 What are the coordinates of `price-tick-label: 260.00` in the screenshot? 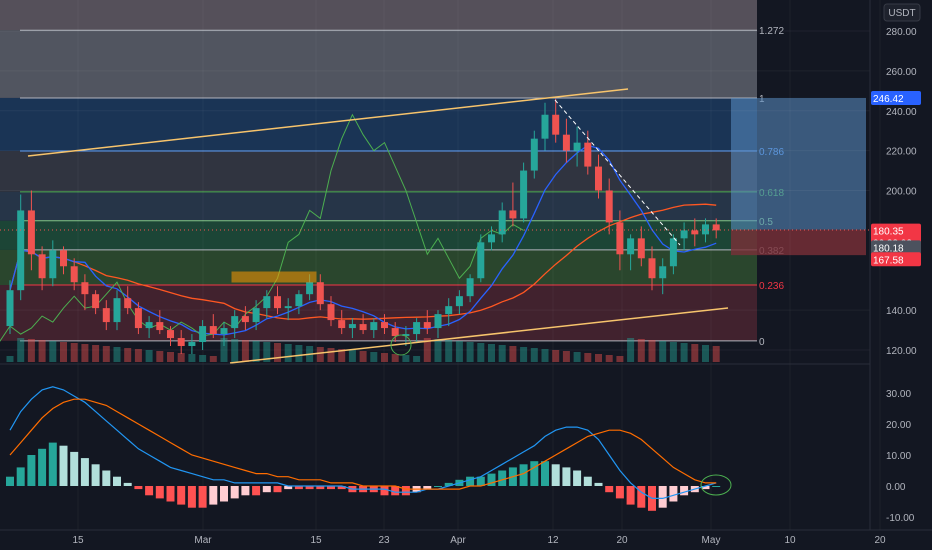 It's located at (901, 72).